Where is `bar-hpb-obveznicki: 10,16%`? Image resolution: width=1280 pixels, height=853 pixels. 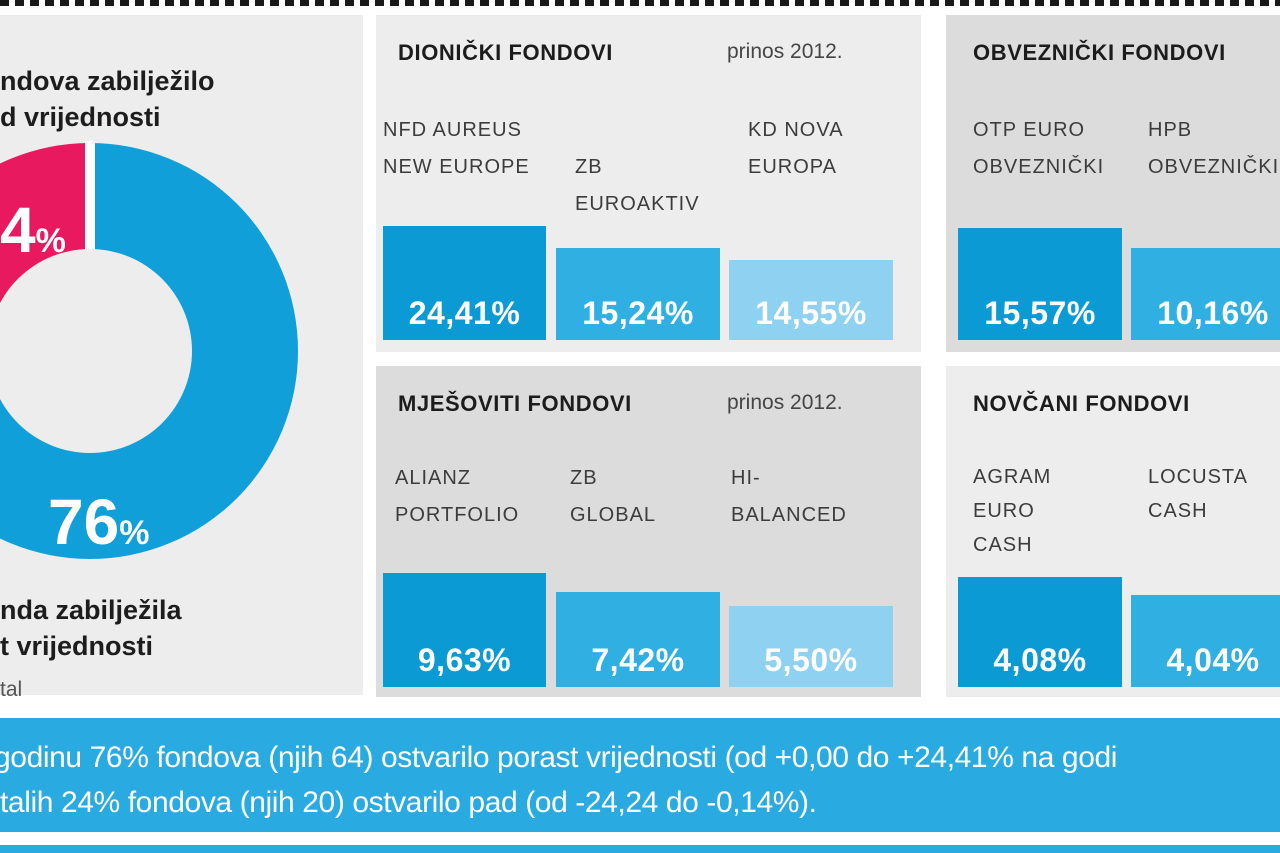 bar-hpb-obveznicki: 10,16% is located at coordinates (1205, 294).